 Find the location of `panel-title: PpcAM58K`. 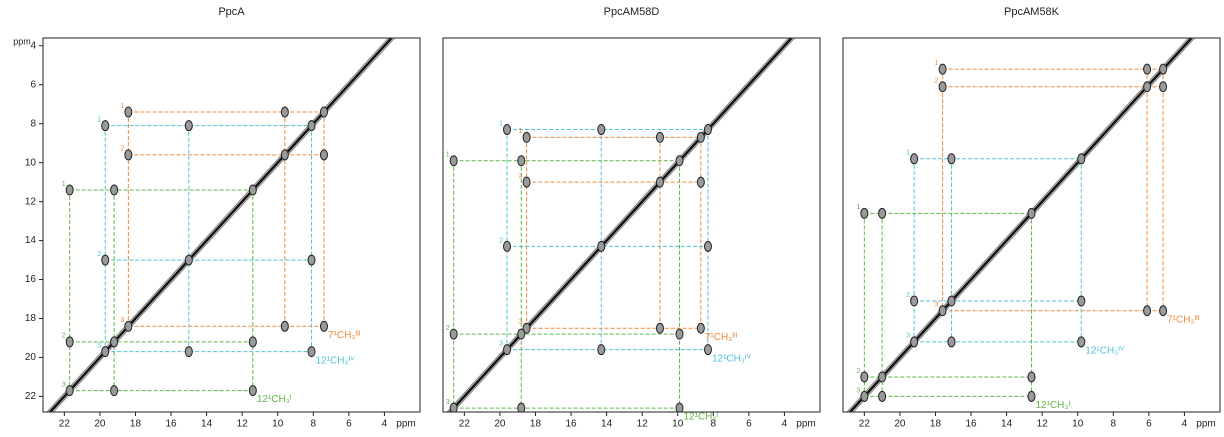

panel-title: PpcAM58K is located at coordinates (1032, 12).